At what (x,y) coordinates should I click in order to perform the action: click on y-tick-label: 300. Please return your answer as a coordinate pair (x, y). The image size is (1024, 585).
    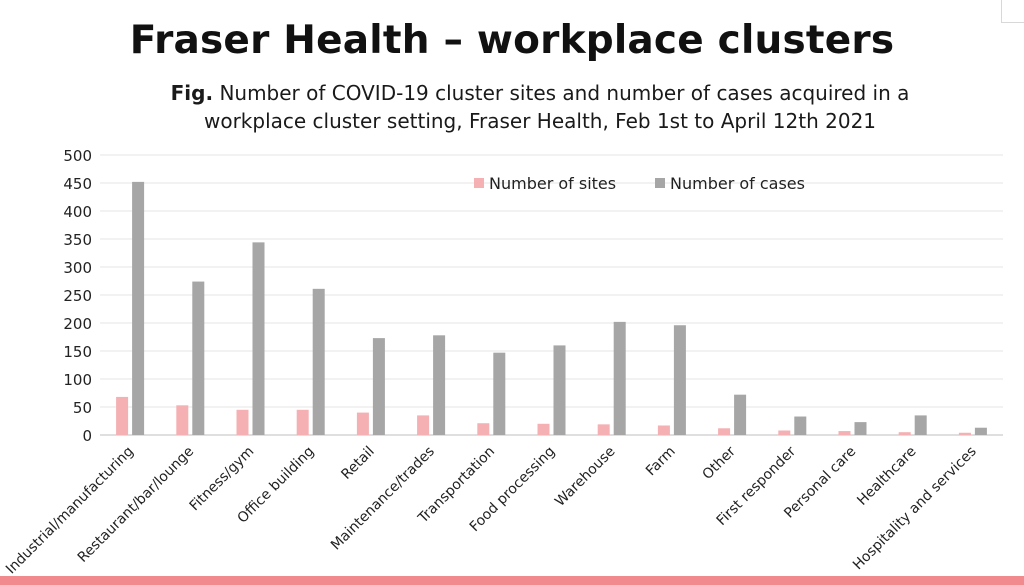
    Looking at the image, I should click on (77, 268).